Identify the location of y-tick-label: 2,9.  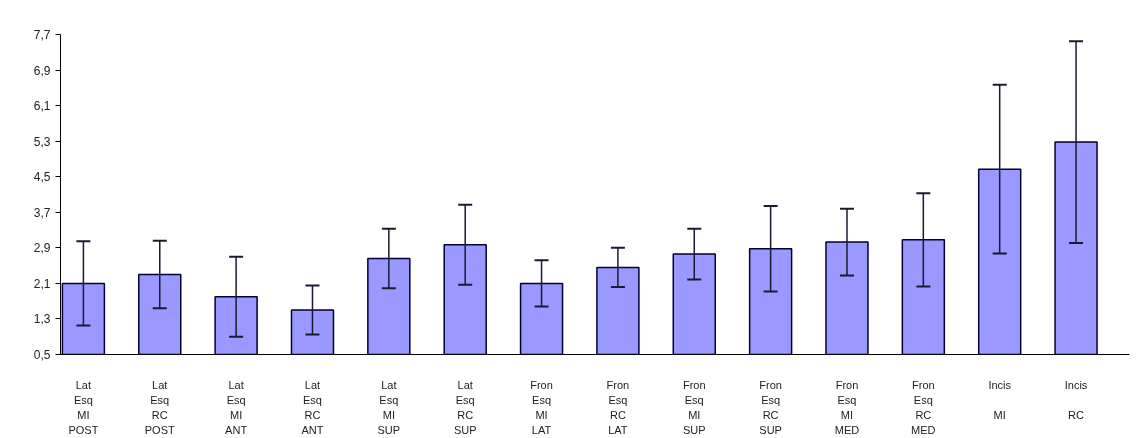
(42, 248).